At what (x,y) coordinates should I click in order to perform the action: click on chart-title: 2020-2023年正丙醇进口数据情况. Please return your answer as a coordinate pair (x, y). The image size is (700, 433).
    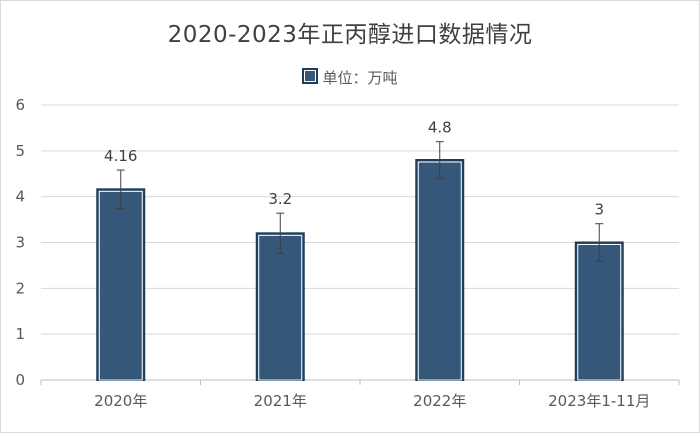
    Looking at the image, I should click on (350, 35).